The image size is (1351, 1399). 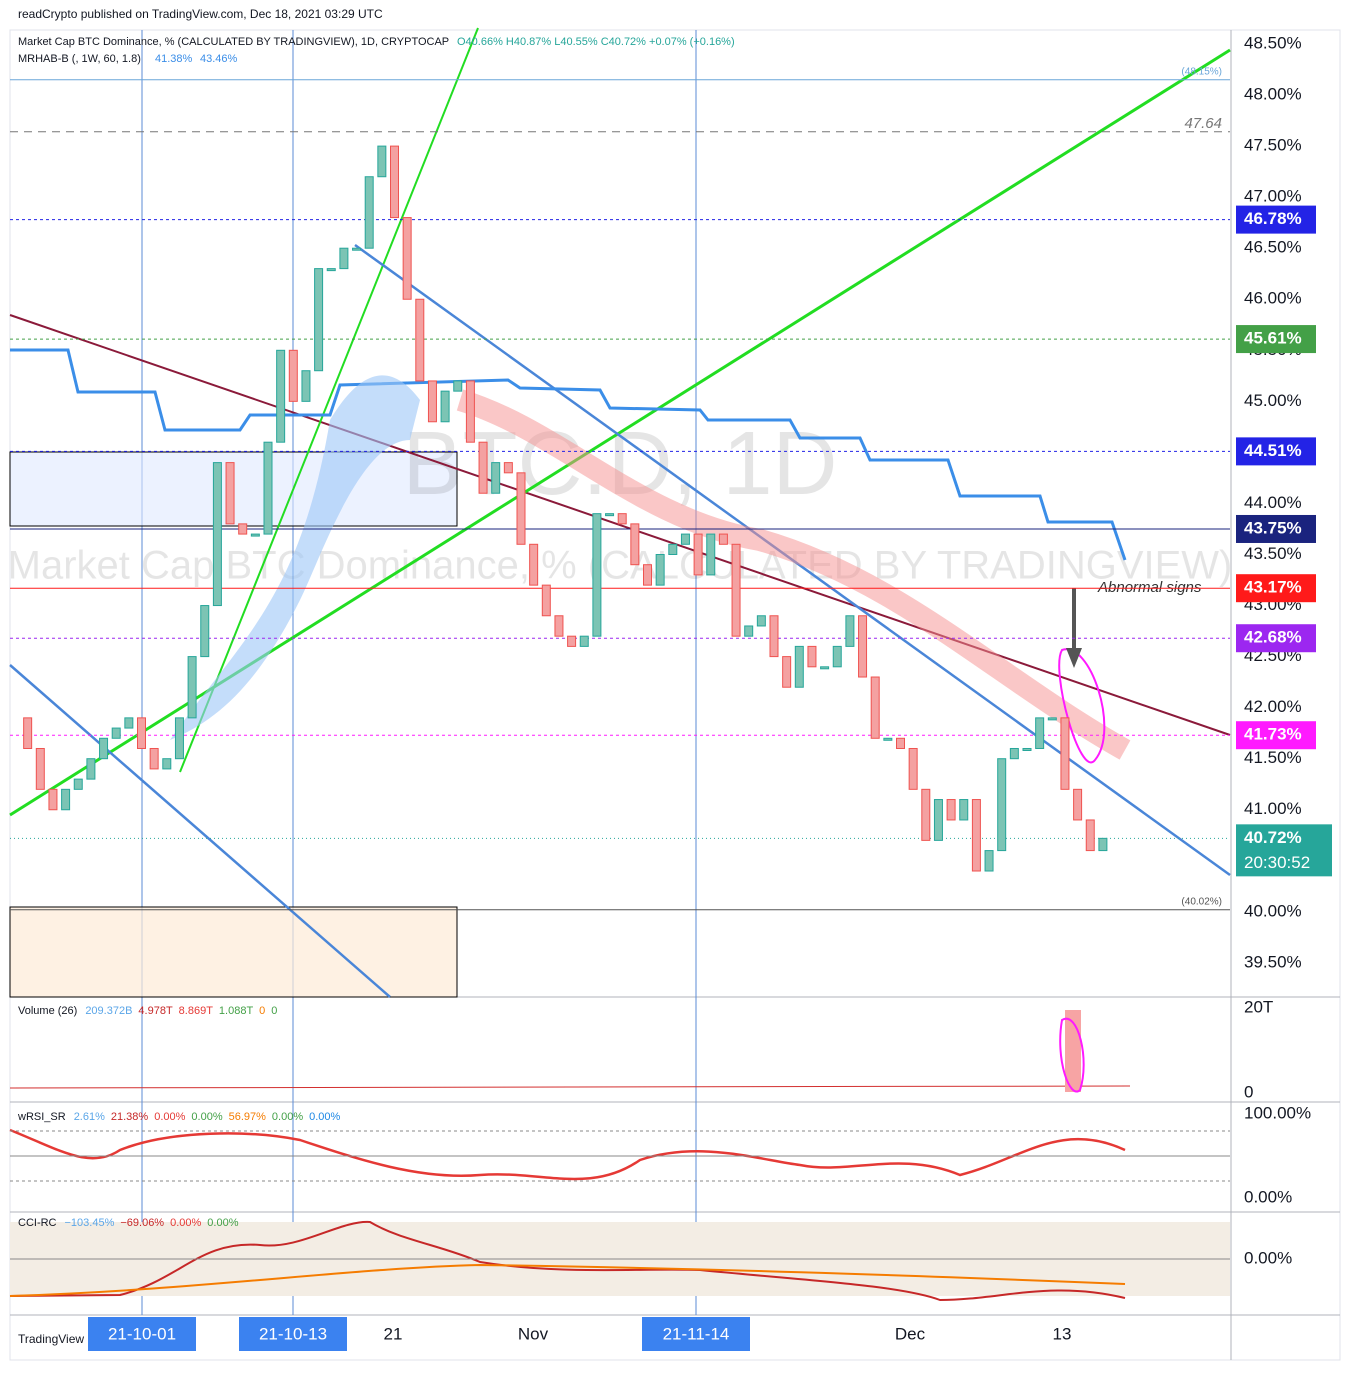 I want to click on band-line, so click(x=568, y=454).